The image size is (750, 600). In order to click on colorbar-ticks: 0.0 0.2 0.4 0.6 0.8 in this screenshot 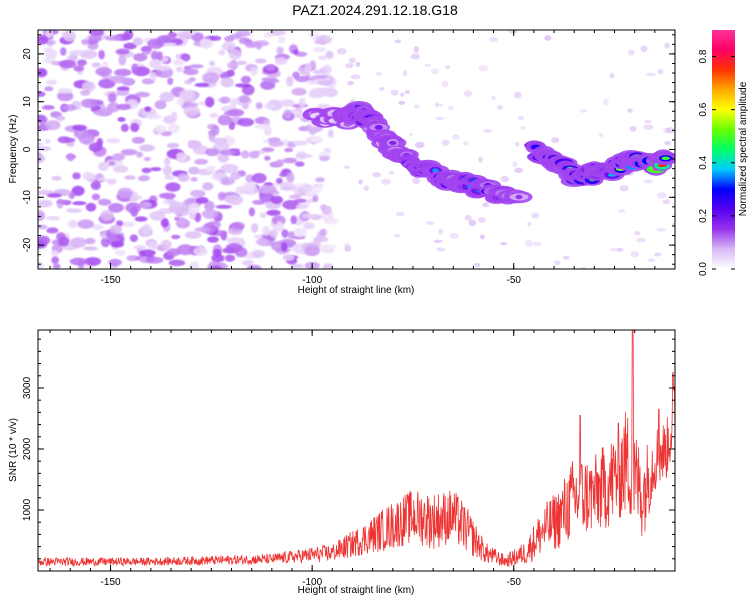, I will do `click(716, 162)`.